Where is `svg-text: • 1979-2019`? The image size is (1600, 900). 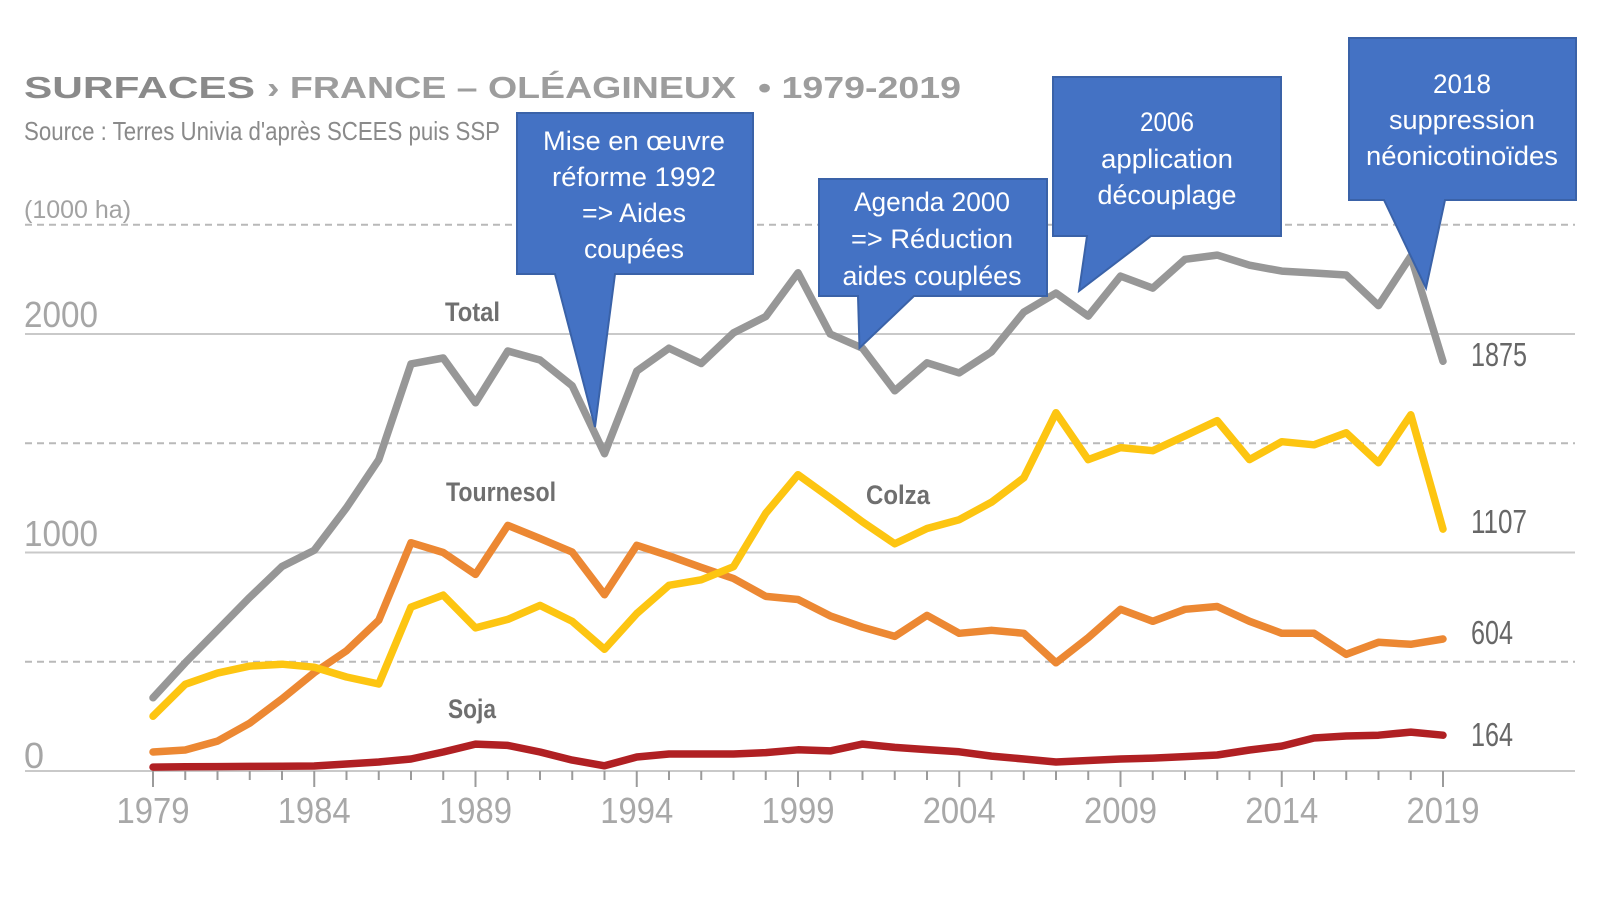 svg-text: • 1979-2019 is located at coordinates (859, 87).